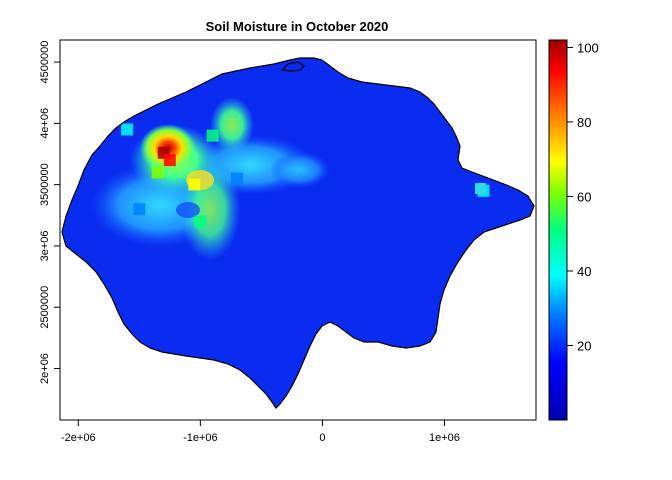 Image resolution: width=672 pixels, height=480 pixels. I want to click on y-tick-label-3: 3500000, so click(45, 184).